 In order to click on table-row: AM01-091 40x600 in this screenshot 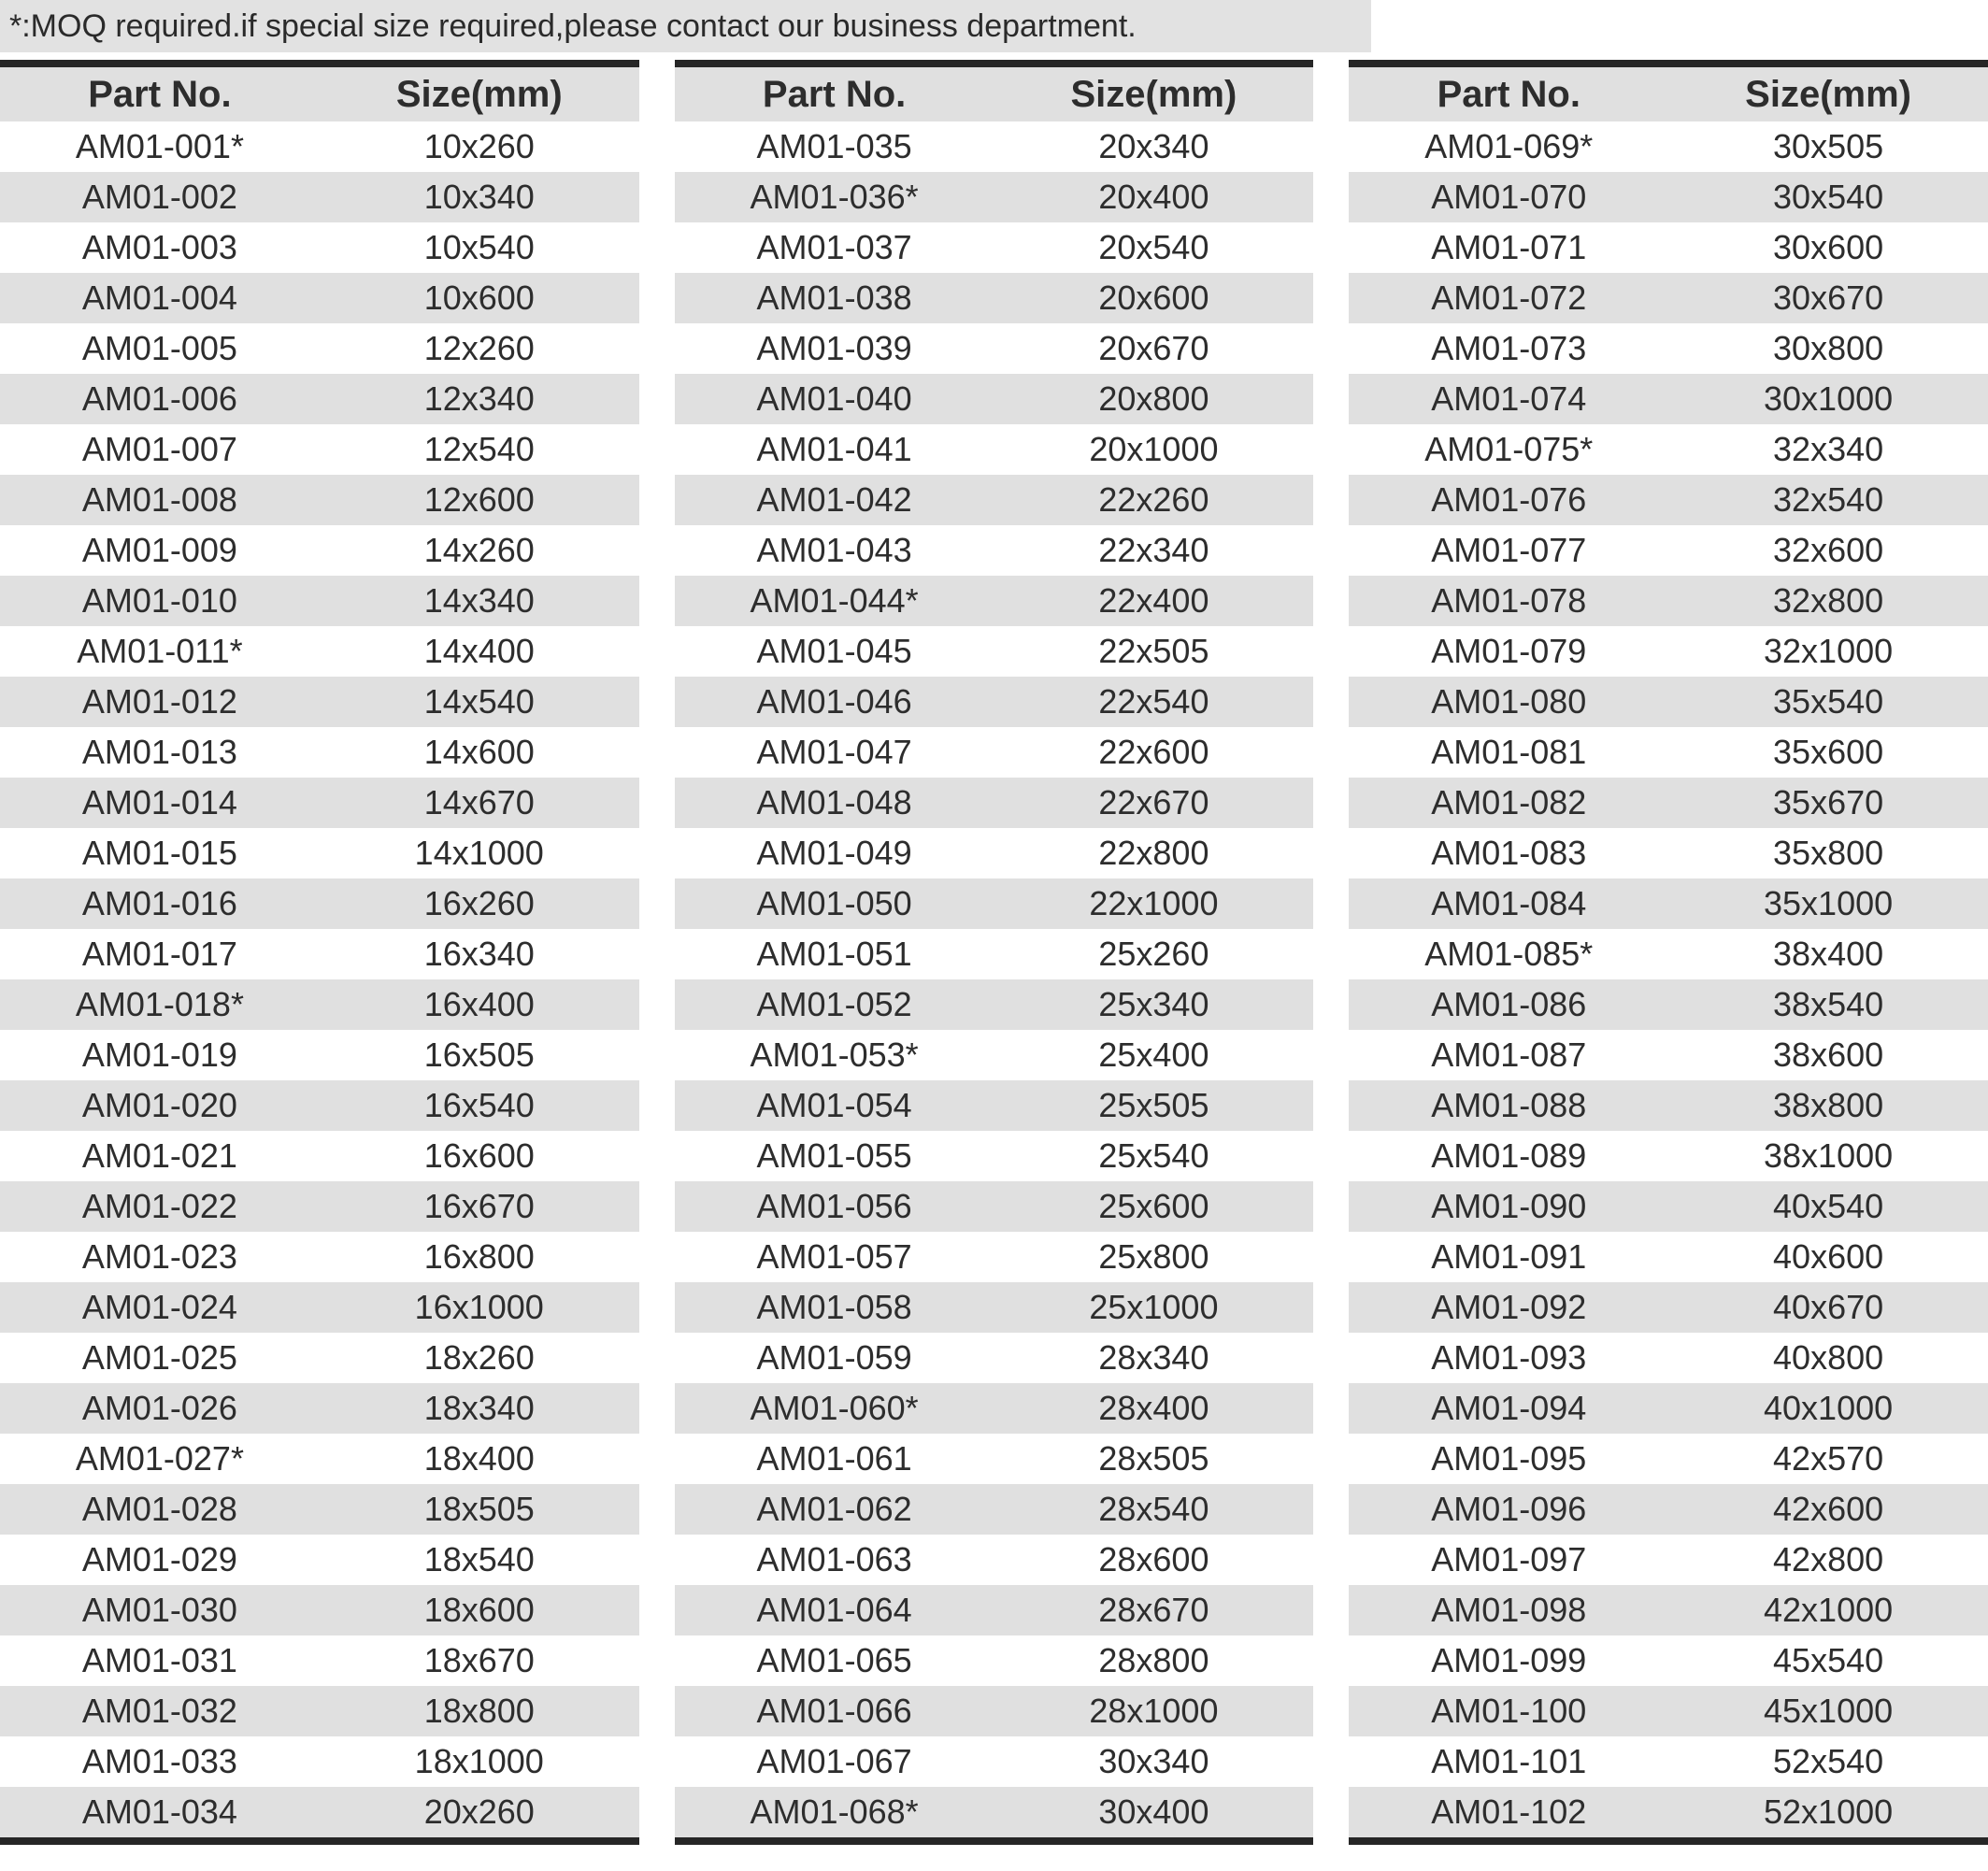, I will do `click(1668, 1257)`.